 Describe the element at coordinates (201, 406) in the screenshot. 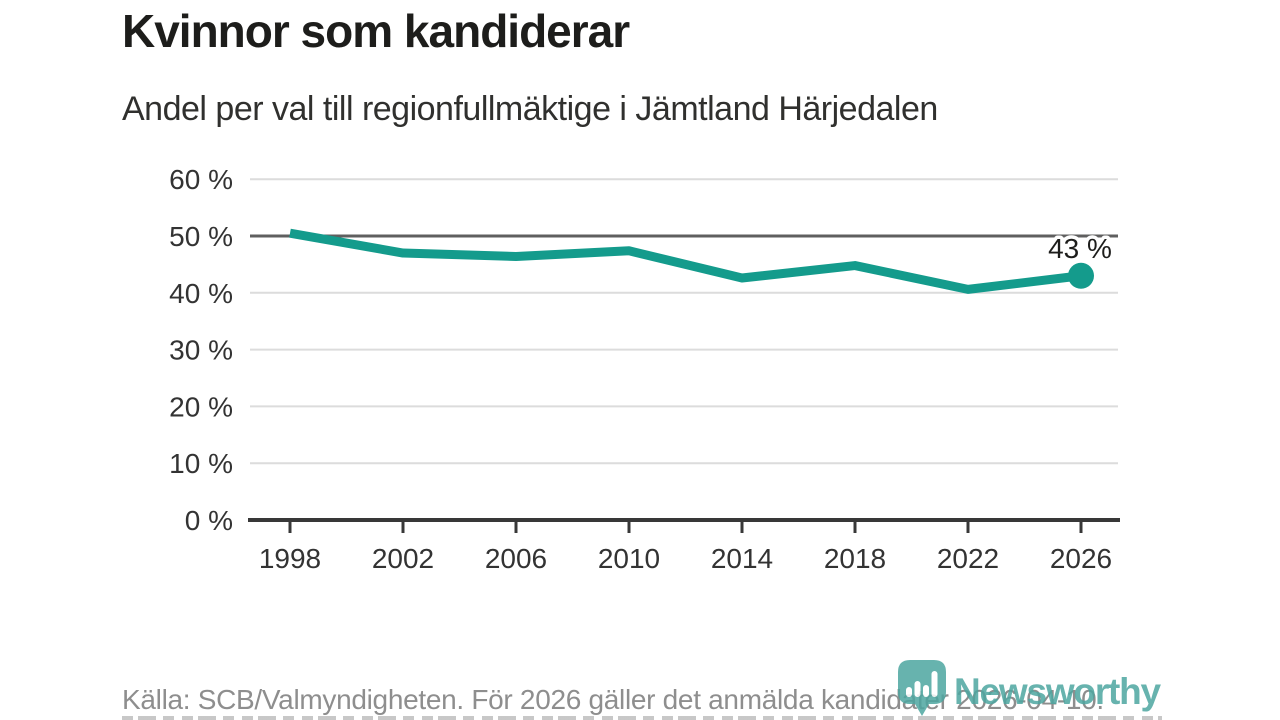

I see `y-axis-label: 20 %` at that location.